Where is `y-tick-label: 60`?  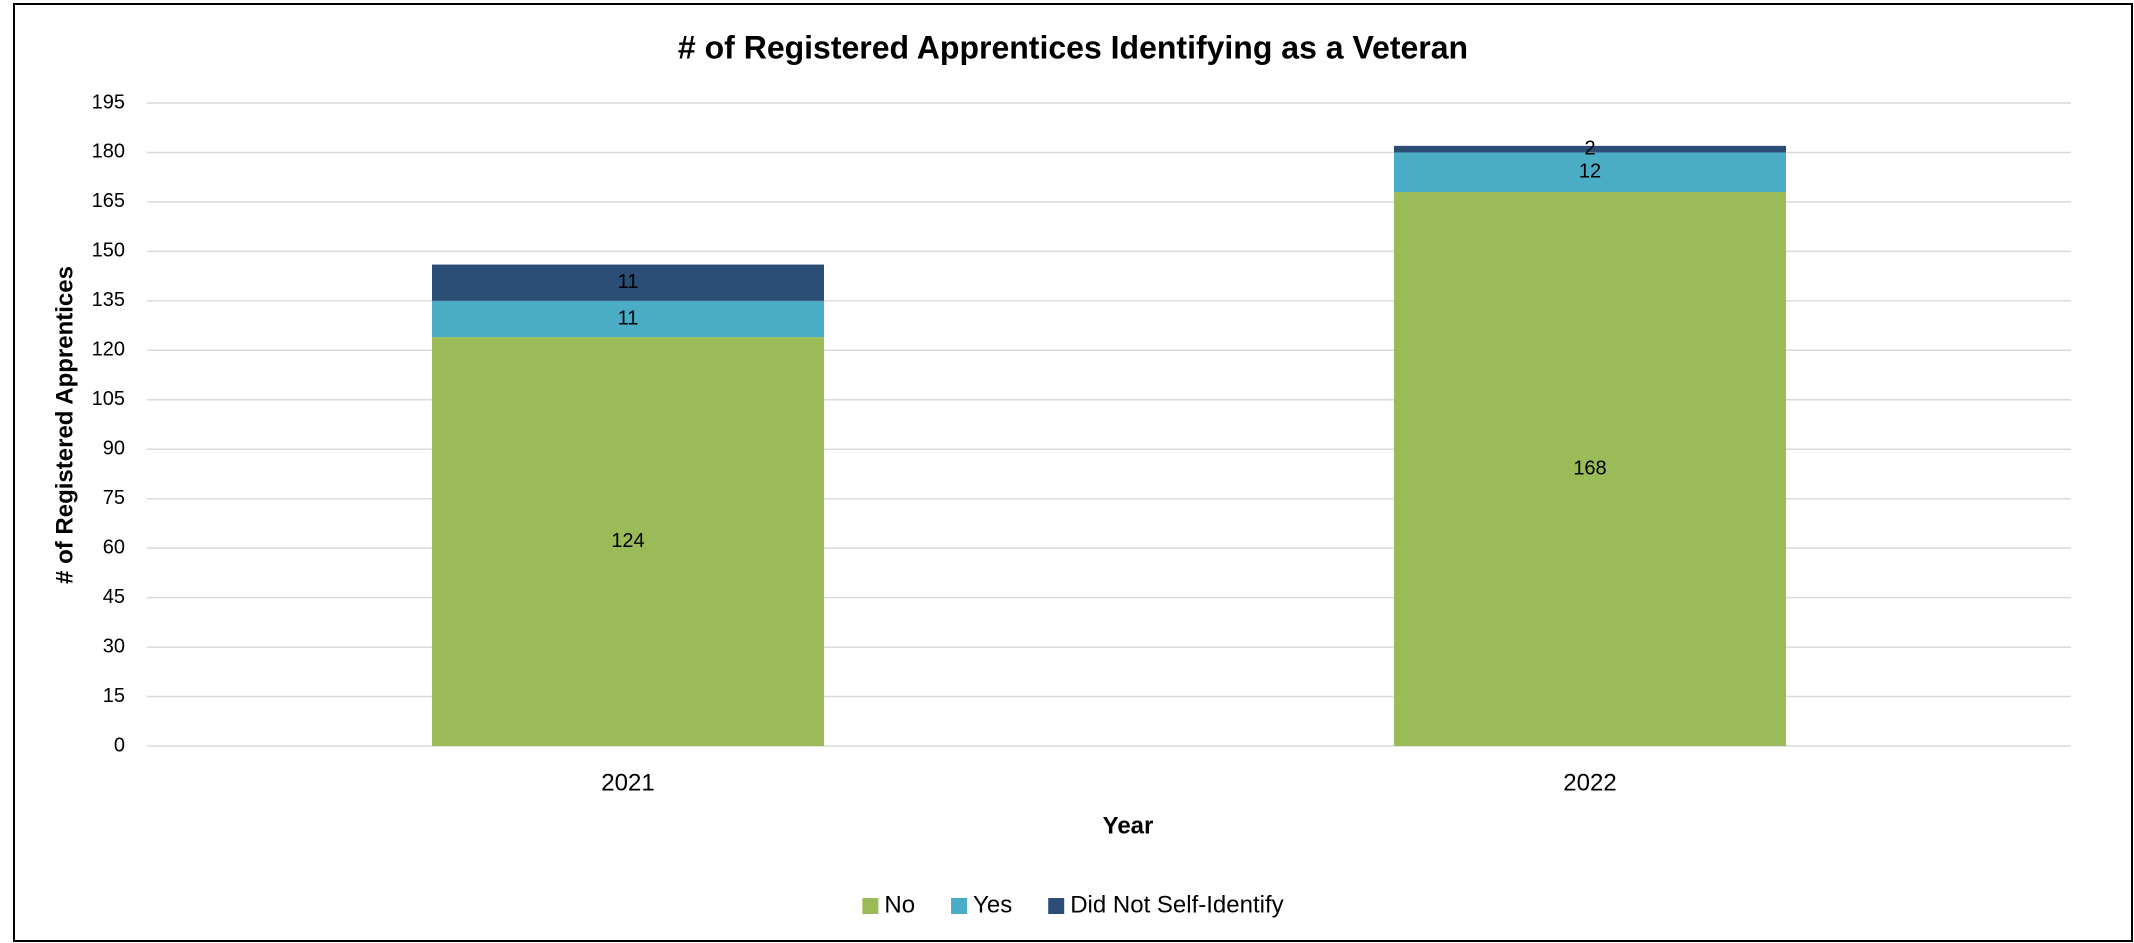 y-tick-label: 60 is located at coordinates (114, 547).